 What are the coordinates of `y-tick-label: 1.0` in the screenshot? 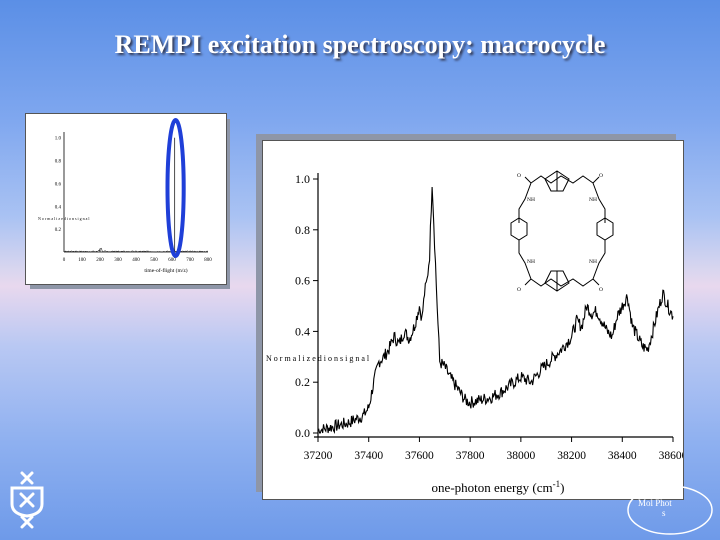 It's located at (302, 179).